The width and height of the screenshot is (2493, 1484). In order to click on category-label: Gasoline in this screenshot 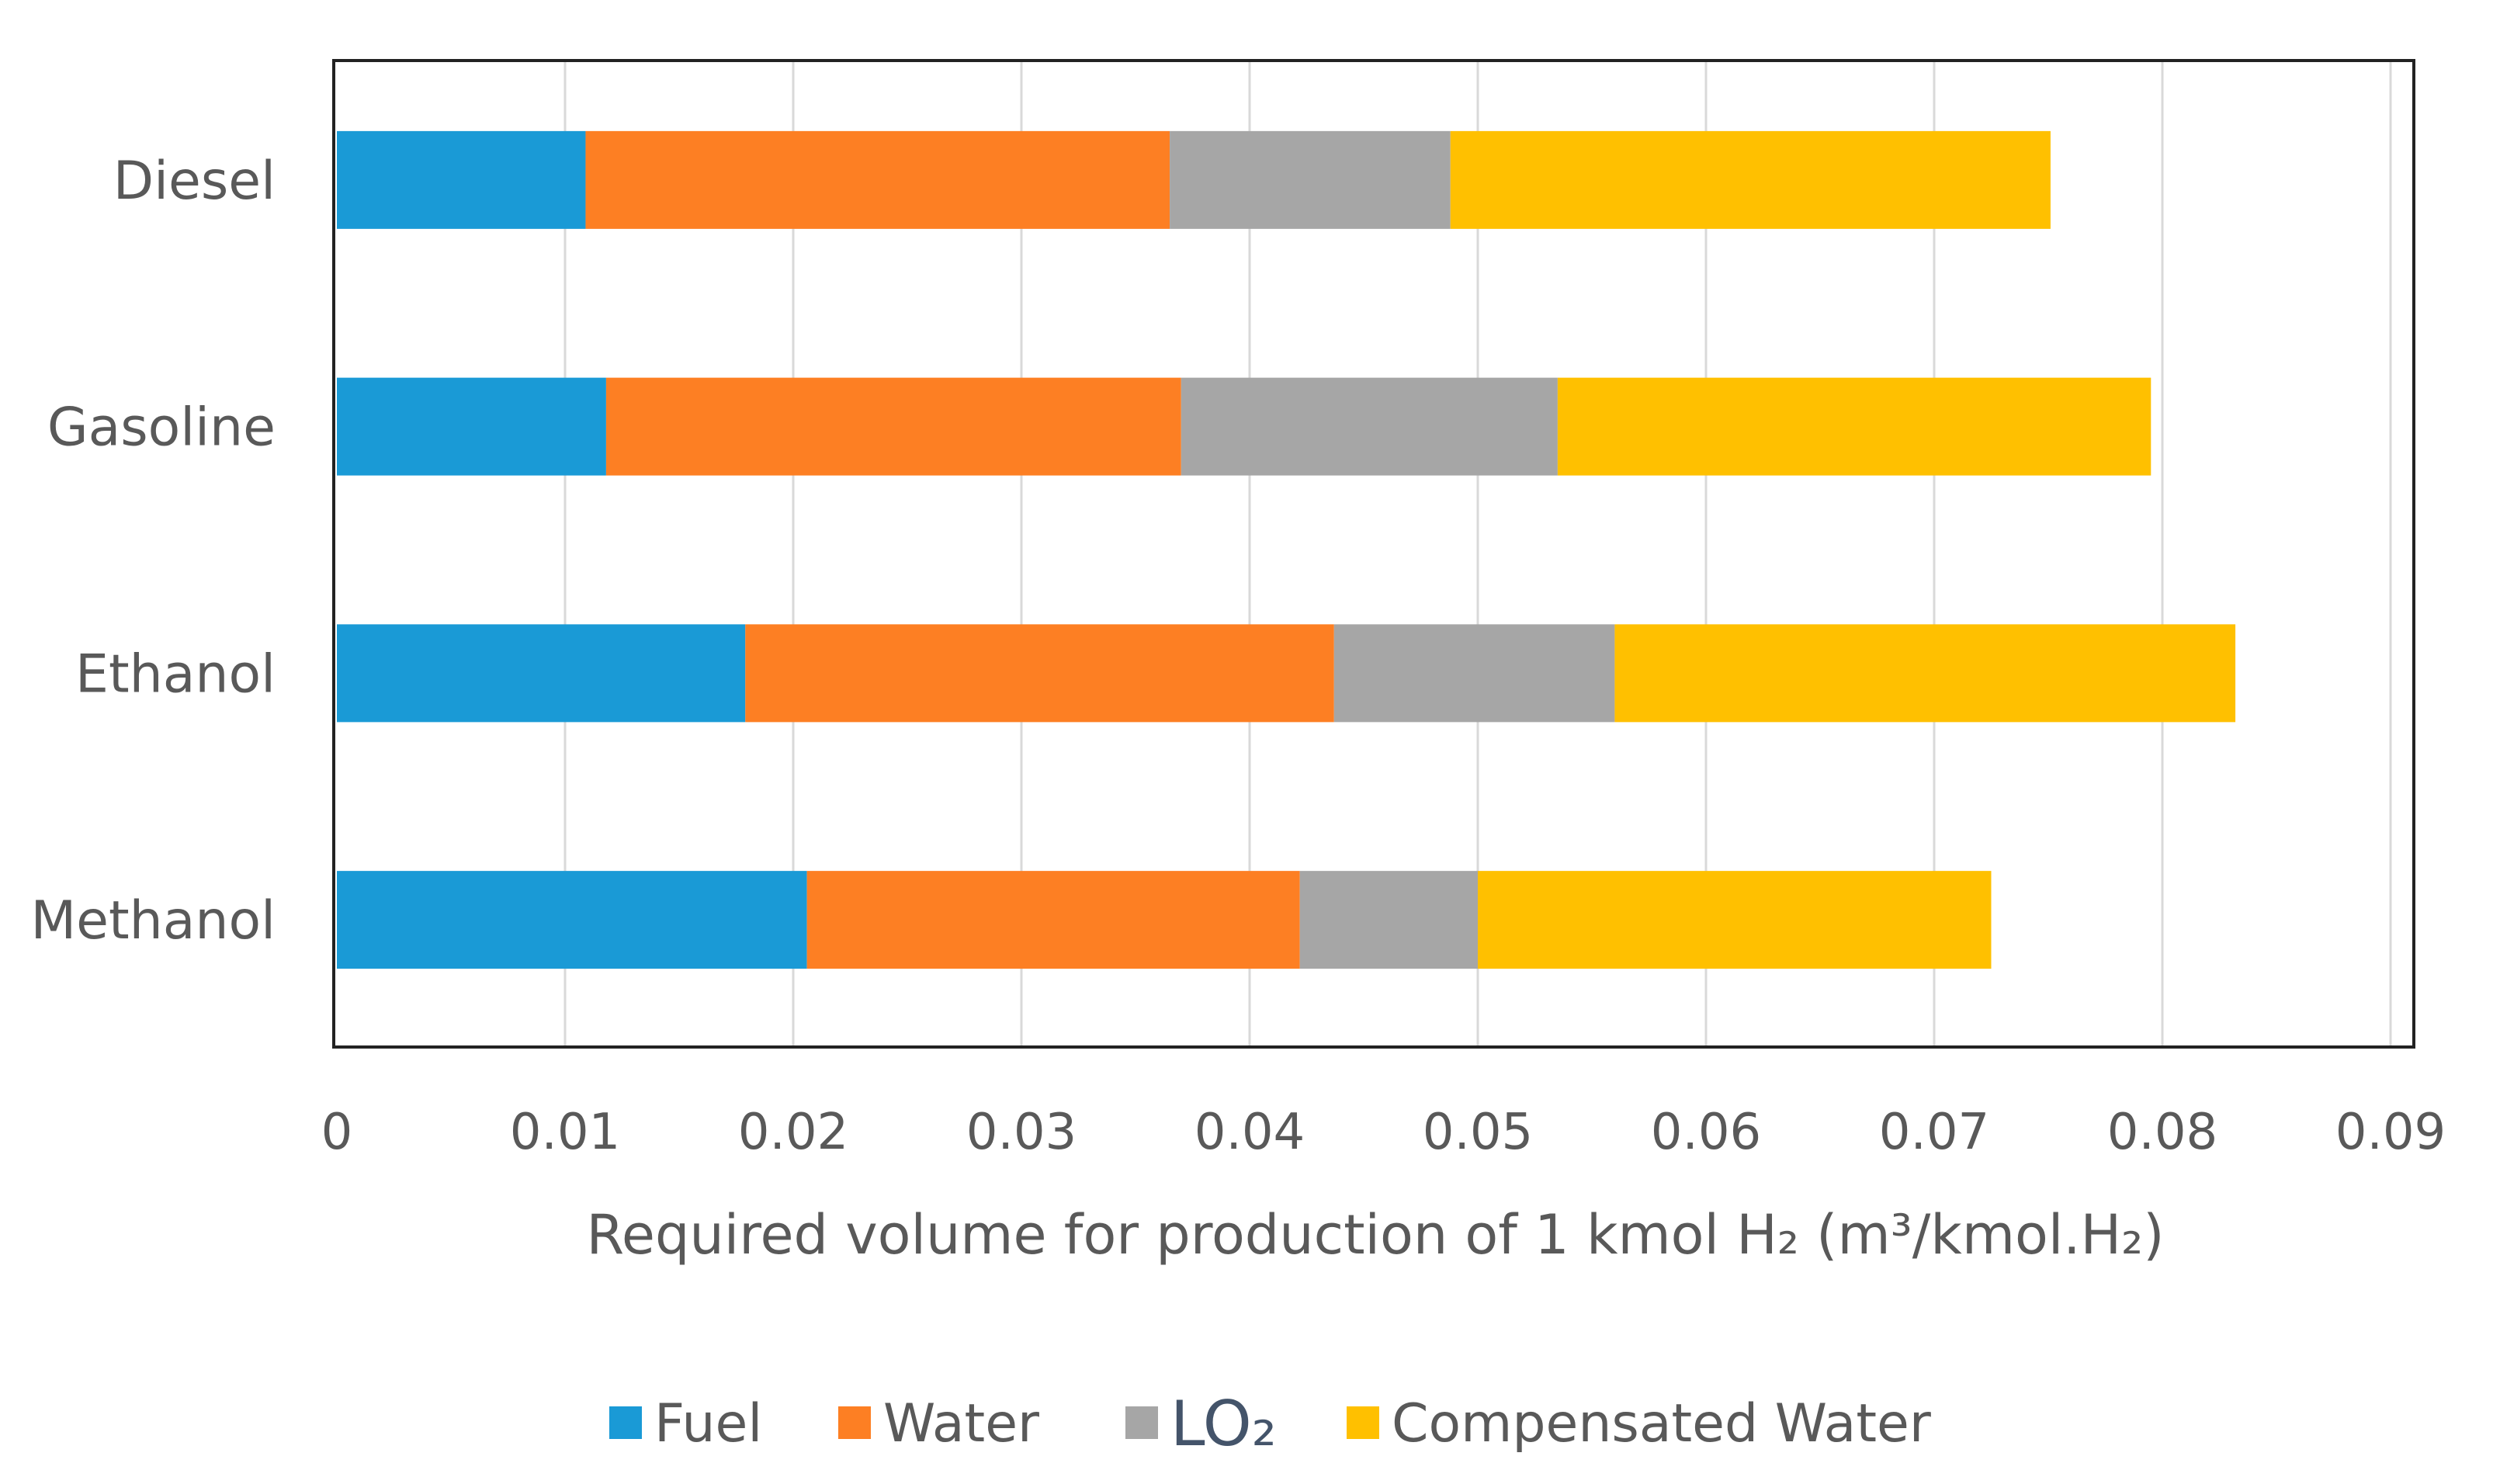, I will do `click(161, 428)`.